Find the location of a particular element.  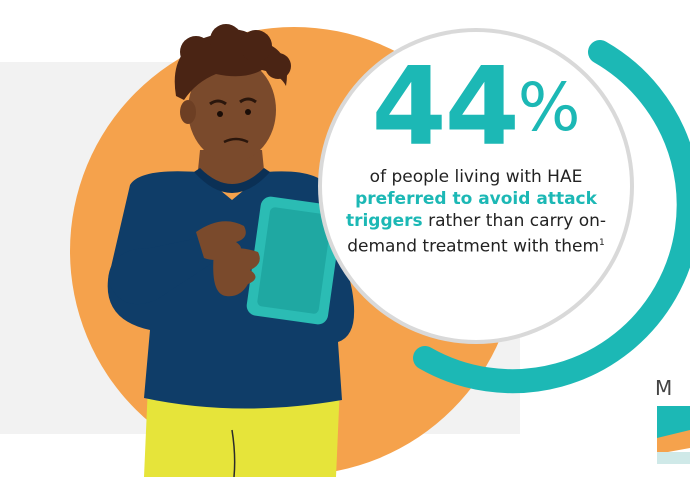

reference-number: 1 is located at coordinates (602, 243).